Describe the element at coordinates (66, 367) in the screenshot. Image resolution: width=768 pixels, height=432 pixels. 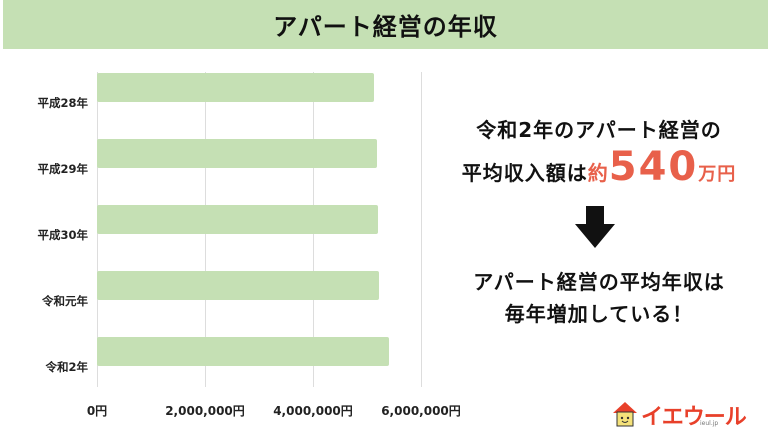
I see `y-label-r2: 令和2年` at that location.